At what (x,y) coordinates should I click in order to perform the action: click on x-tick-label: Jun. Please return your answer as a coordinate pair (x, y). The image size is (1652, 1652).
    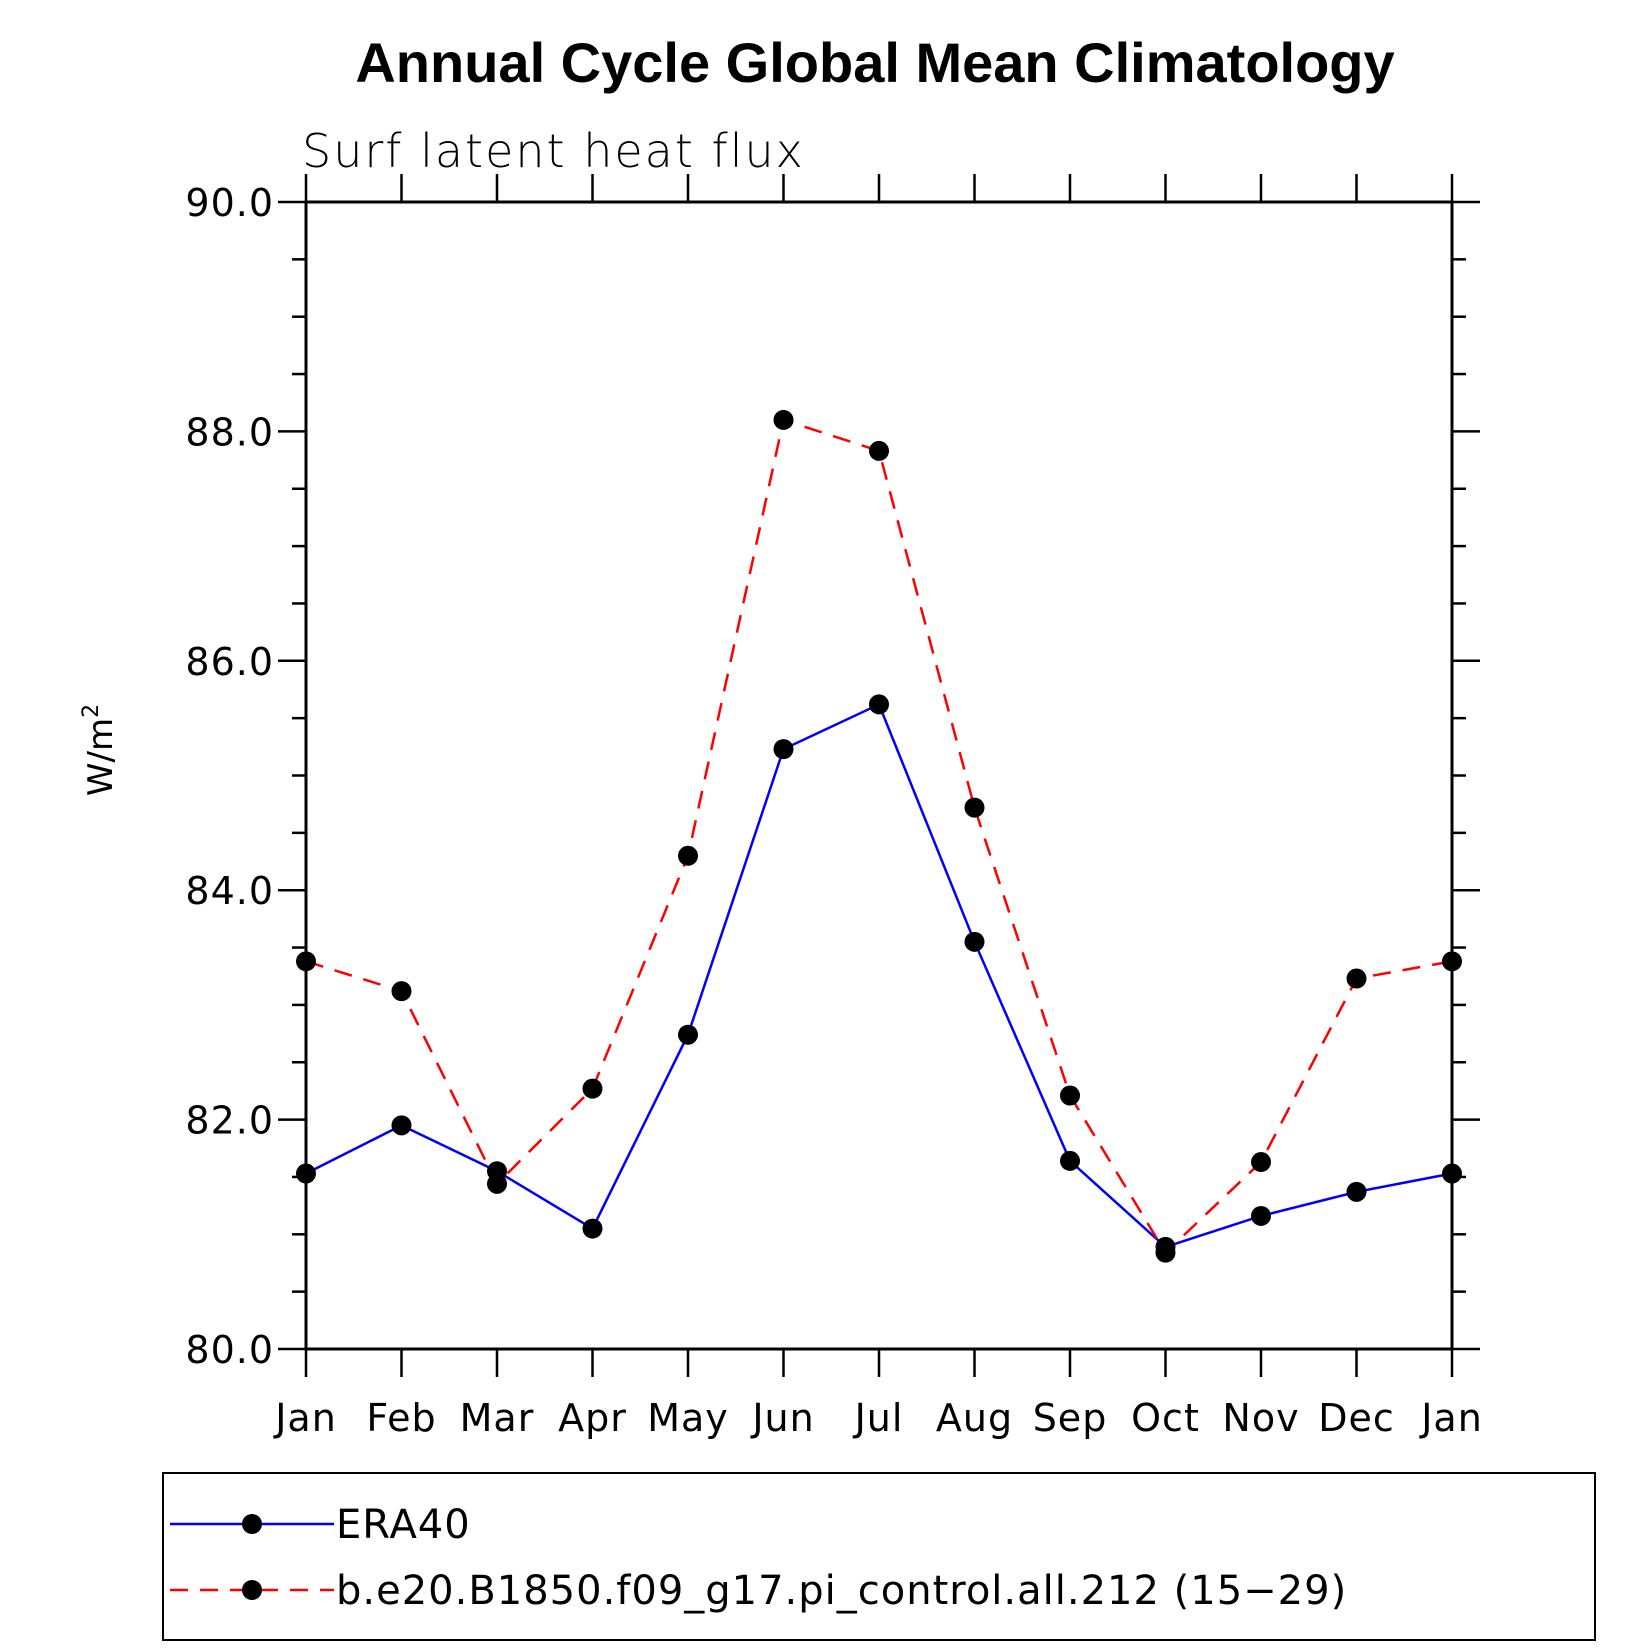
    Looking at the image, I should click on (782, 1418).